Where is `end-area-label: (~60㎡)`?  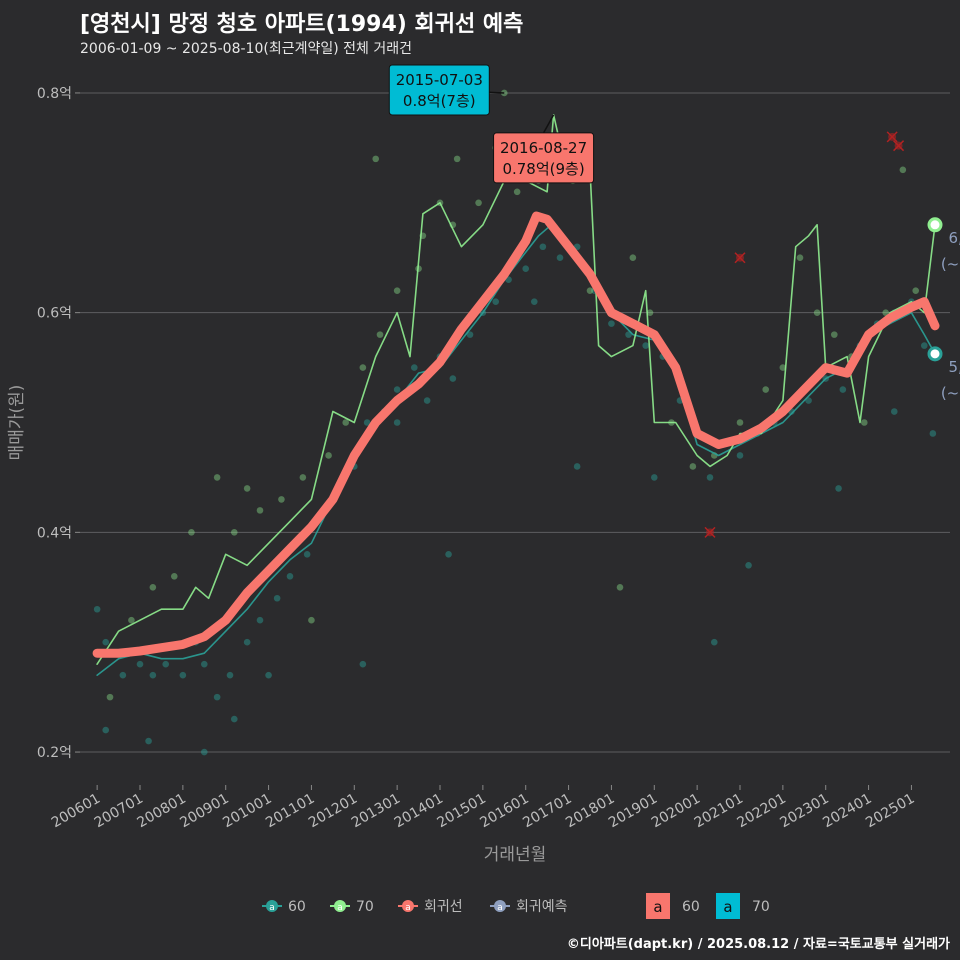 end-area-label: (~60㎡) is located at coordinates (950, 393).